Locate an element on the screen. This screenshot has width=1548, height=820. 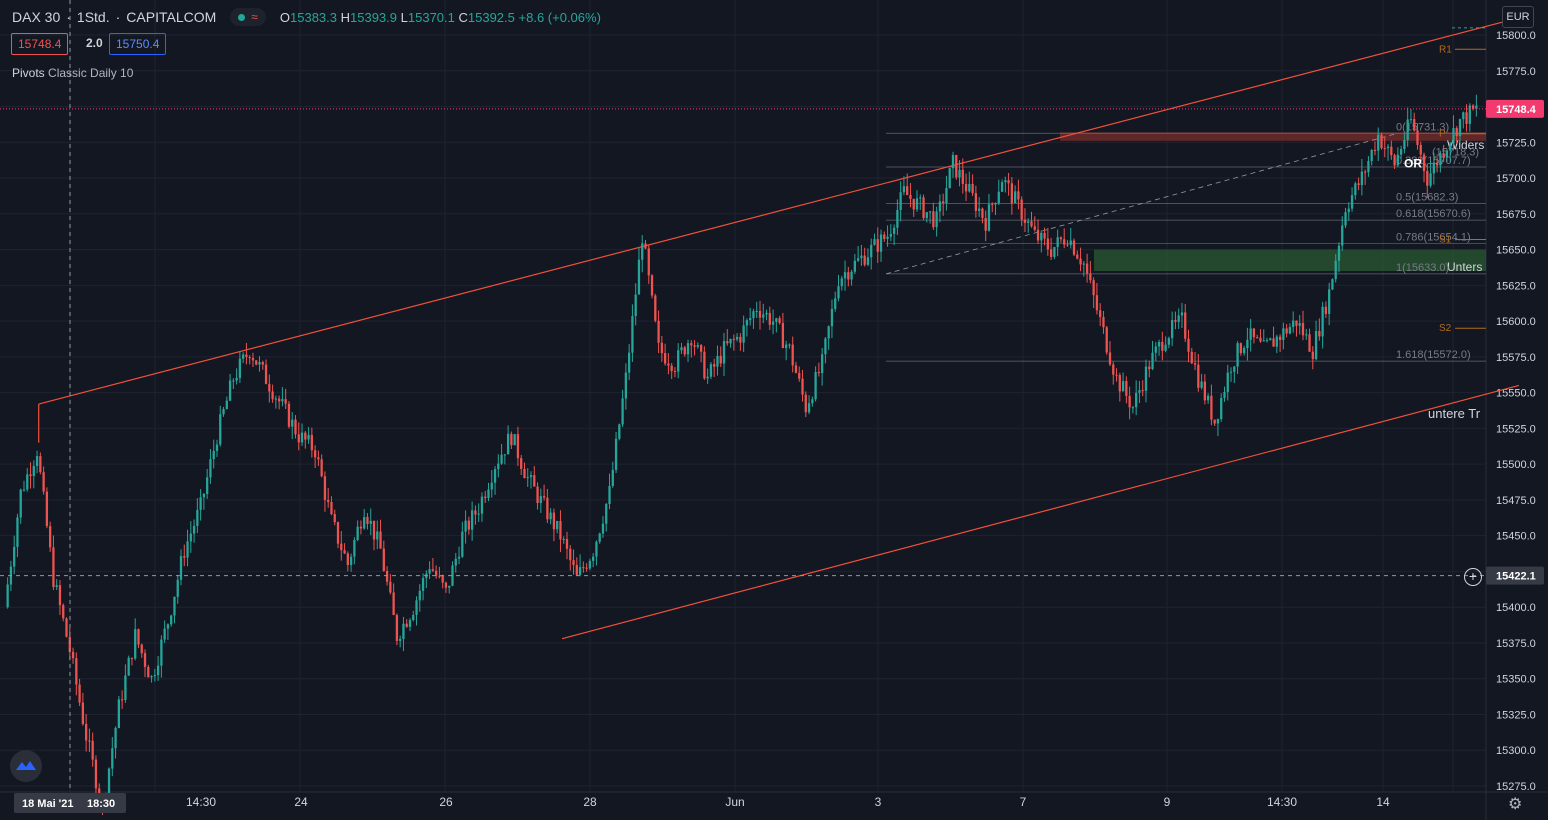
pivot-label: S2 is located at coordinates (1445, 328).